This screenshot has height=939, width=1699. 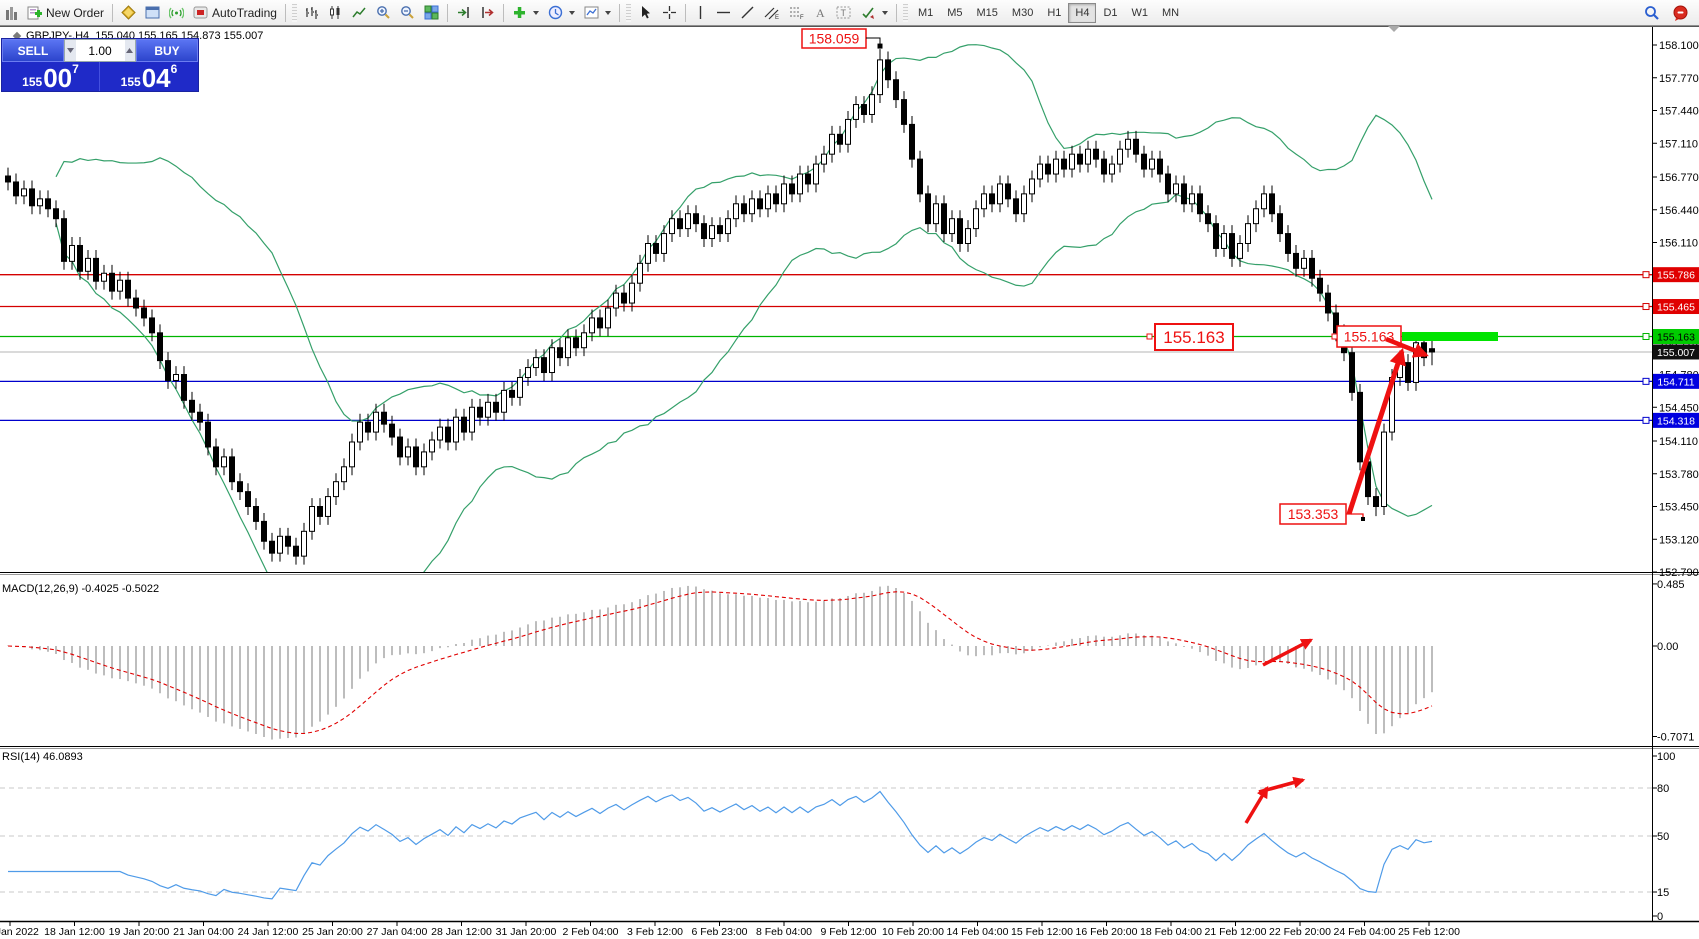 What do you see at coordinates (235, 12) in the screenshot?
I see `autotrading-button: AutoTrading` at bounding box center [235, 12].